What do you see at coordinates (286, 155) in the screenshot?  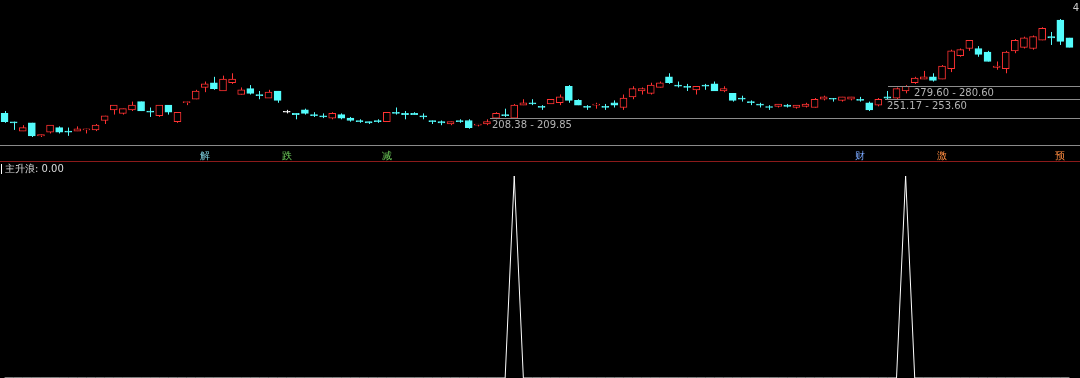 I see `x-tick-label: 跌` at bounding box center [286, 155].